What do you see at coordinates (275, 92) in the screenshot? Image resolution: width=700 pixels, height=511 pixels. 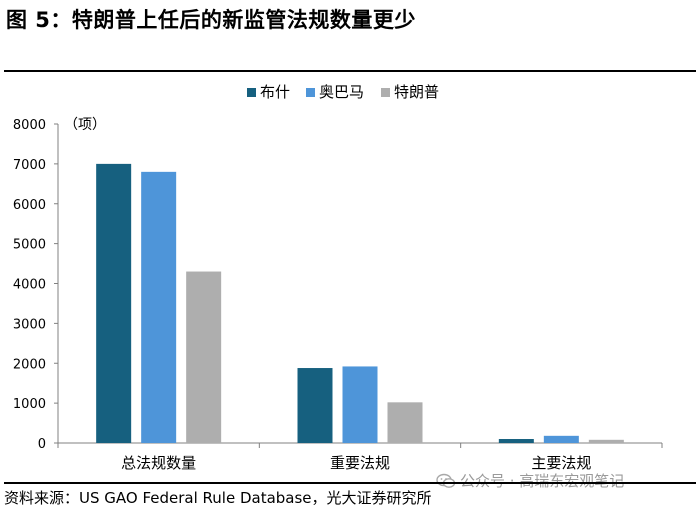 I see `legend-label-布什: 布什` at bounding box center [275, 92].